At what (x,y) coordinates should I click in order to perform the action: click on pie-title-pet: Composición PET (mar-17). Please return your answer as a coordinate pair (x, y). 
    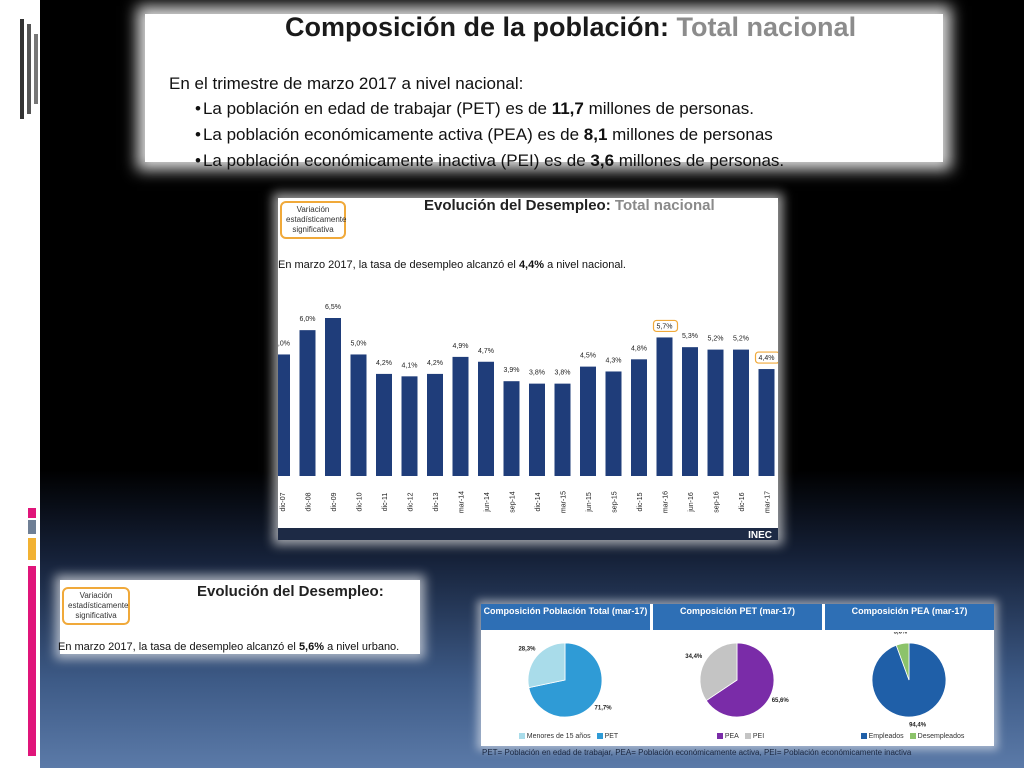
    Looking at the image, I should click on (737, 617).